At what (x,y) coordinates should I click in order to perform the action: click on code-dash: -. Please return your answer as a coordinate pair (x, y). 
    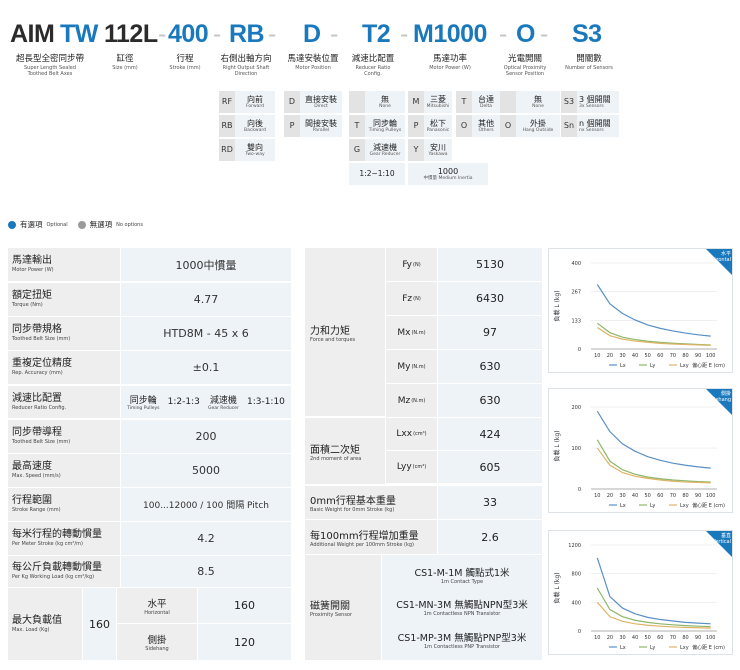
    Looking at the image, I should click on (217, 34).